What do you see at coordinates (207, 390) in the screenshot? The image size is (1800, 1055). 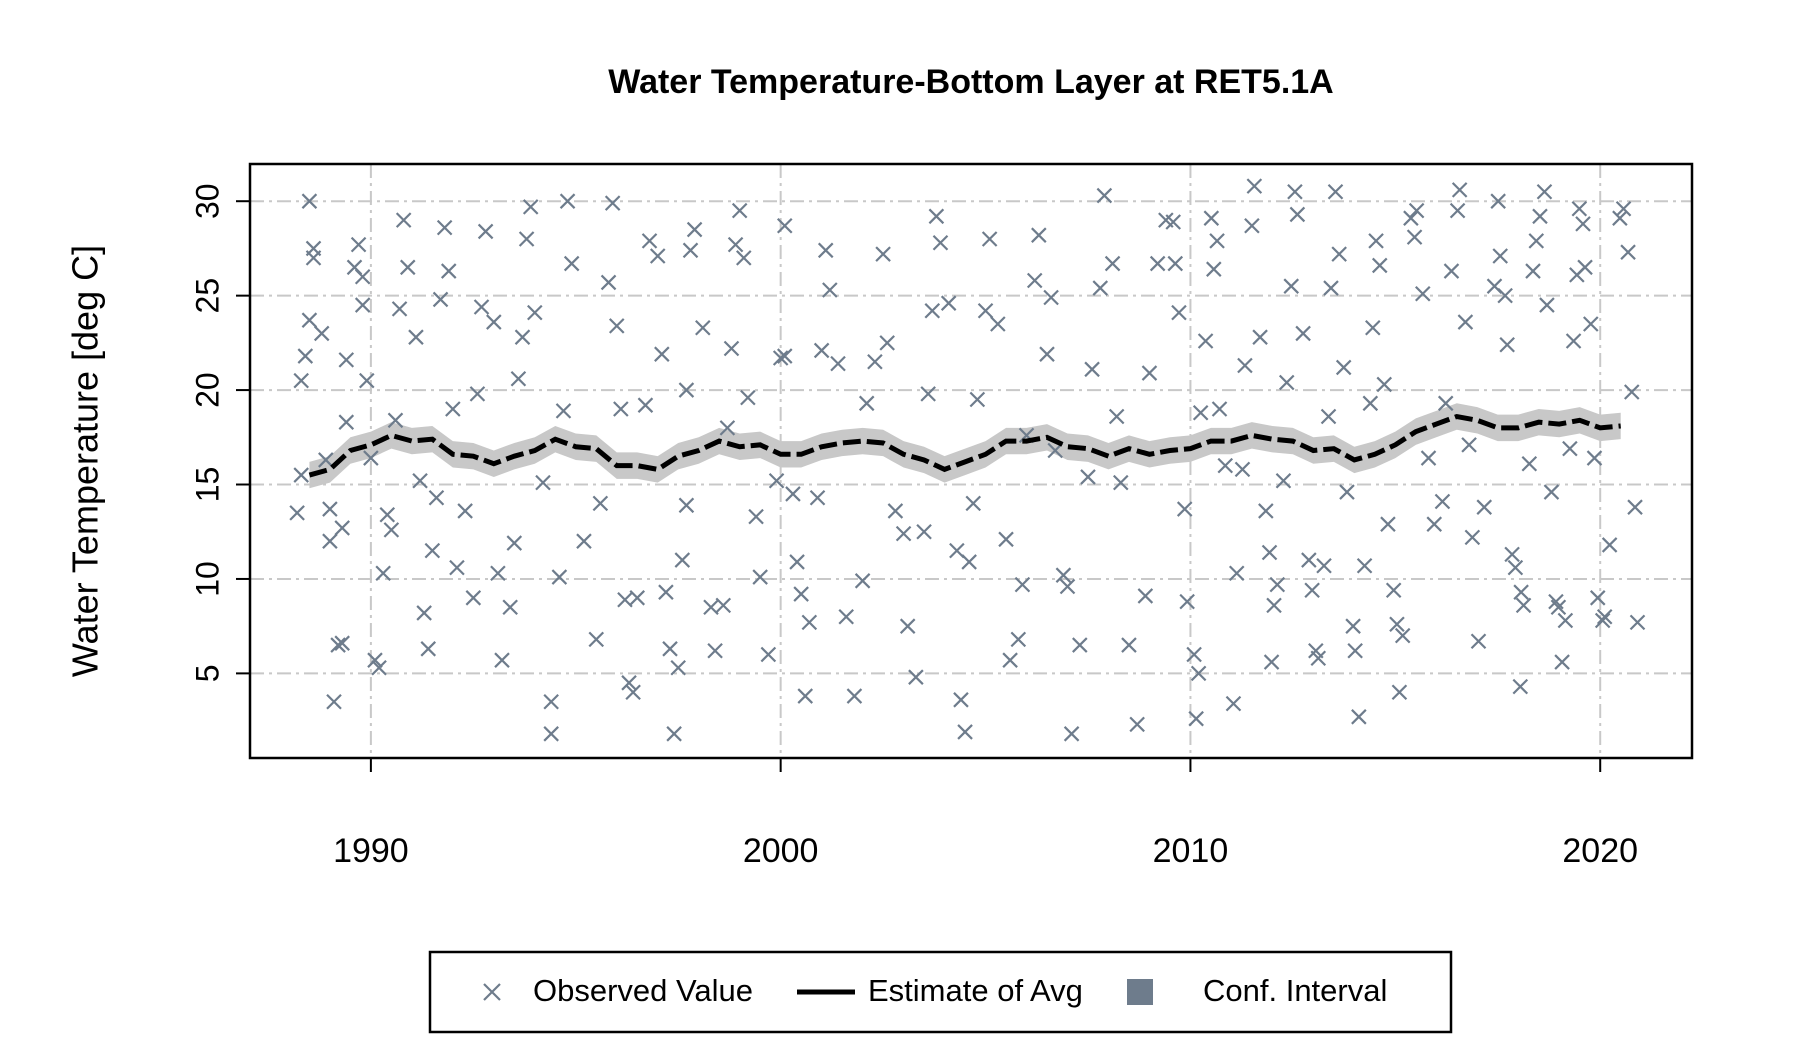 I see `y-tick-label: 20` at bounding box center [207, 390].